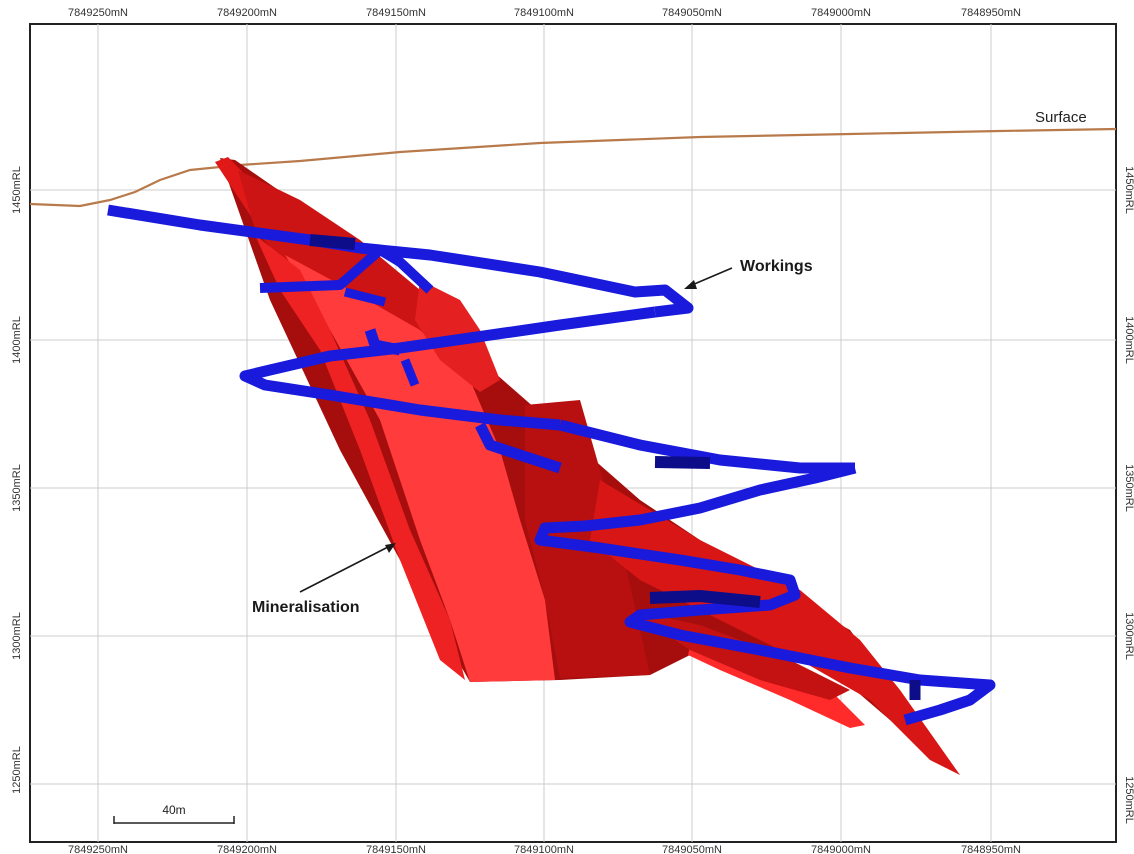 The image size is (1134, 854). What do you see at coordinates (360, 457) in the screenshot?
I see `mineral-face-left` at bounding box center [360, 457].